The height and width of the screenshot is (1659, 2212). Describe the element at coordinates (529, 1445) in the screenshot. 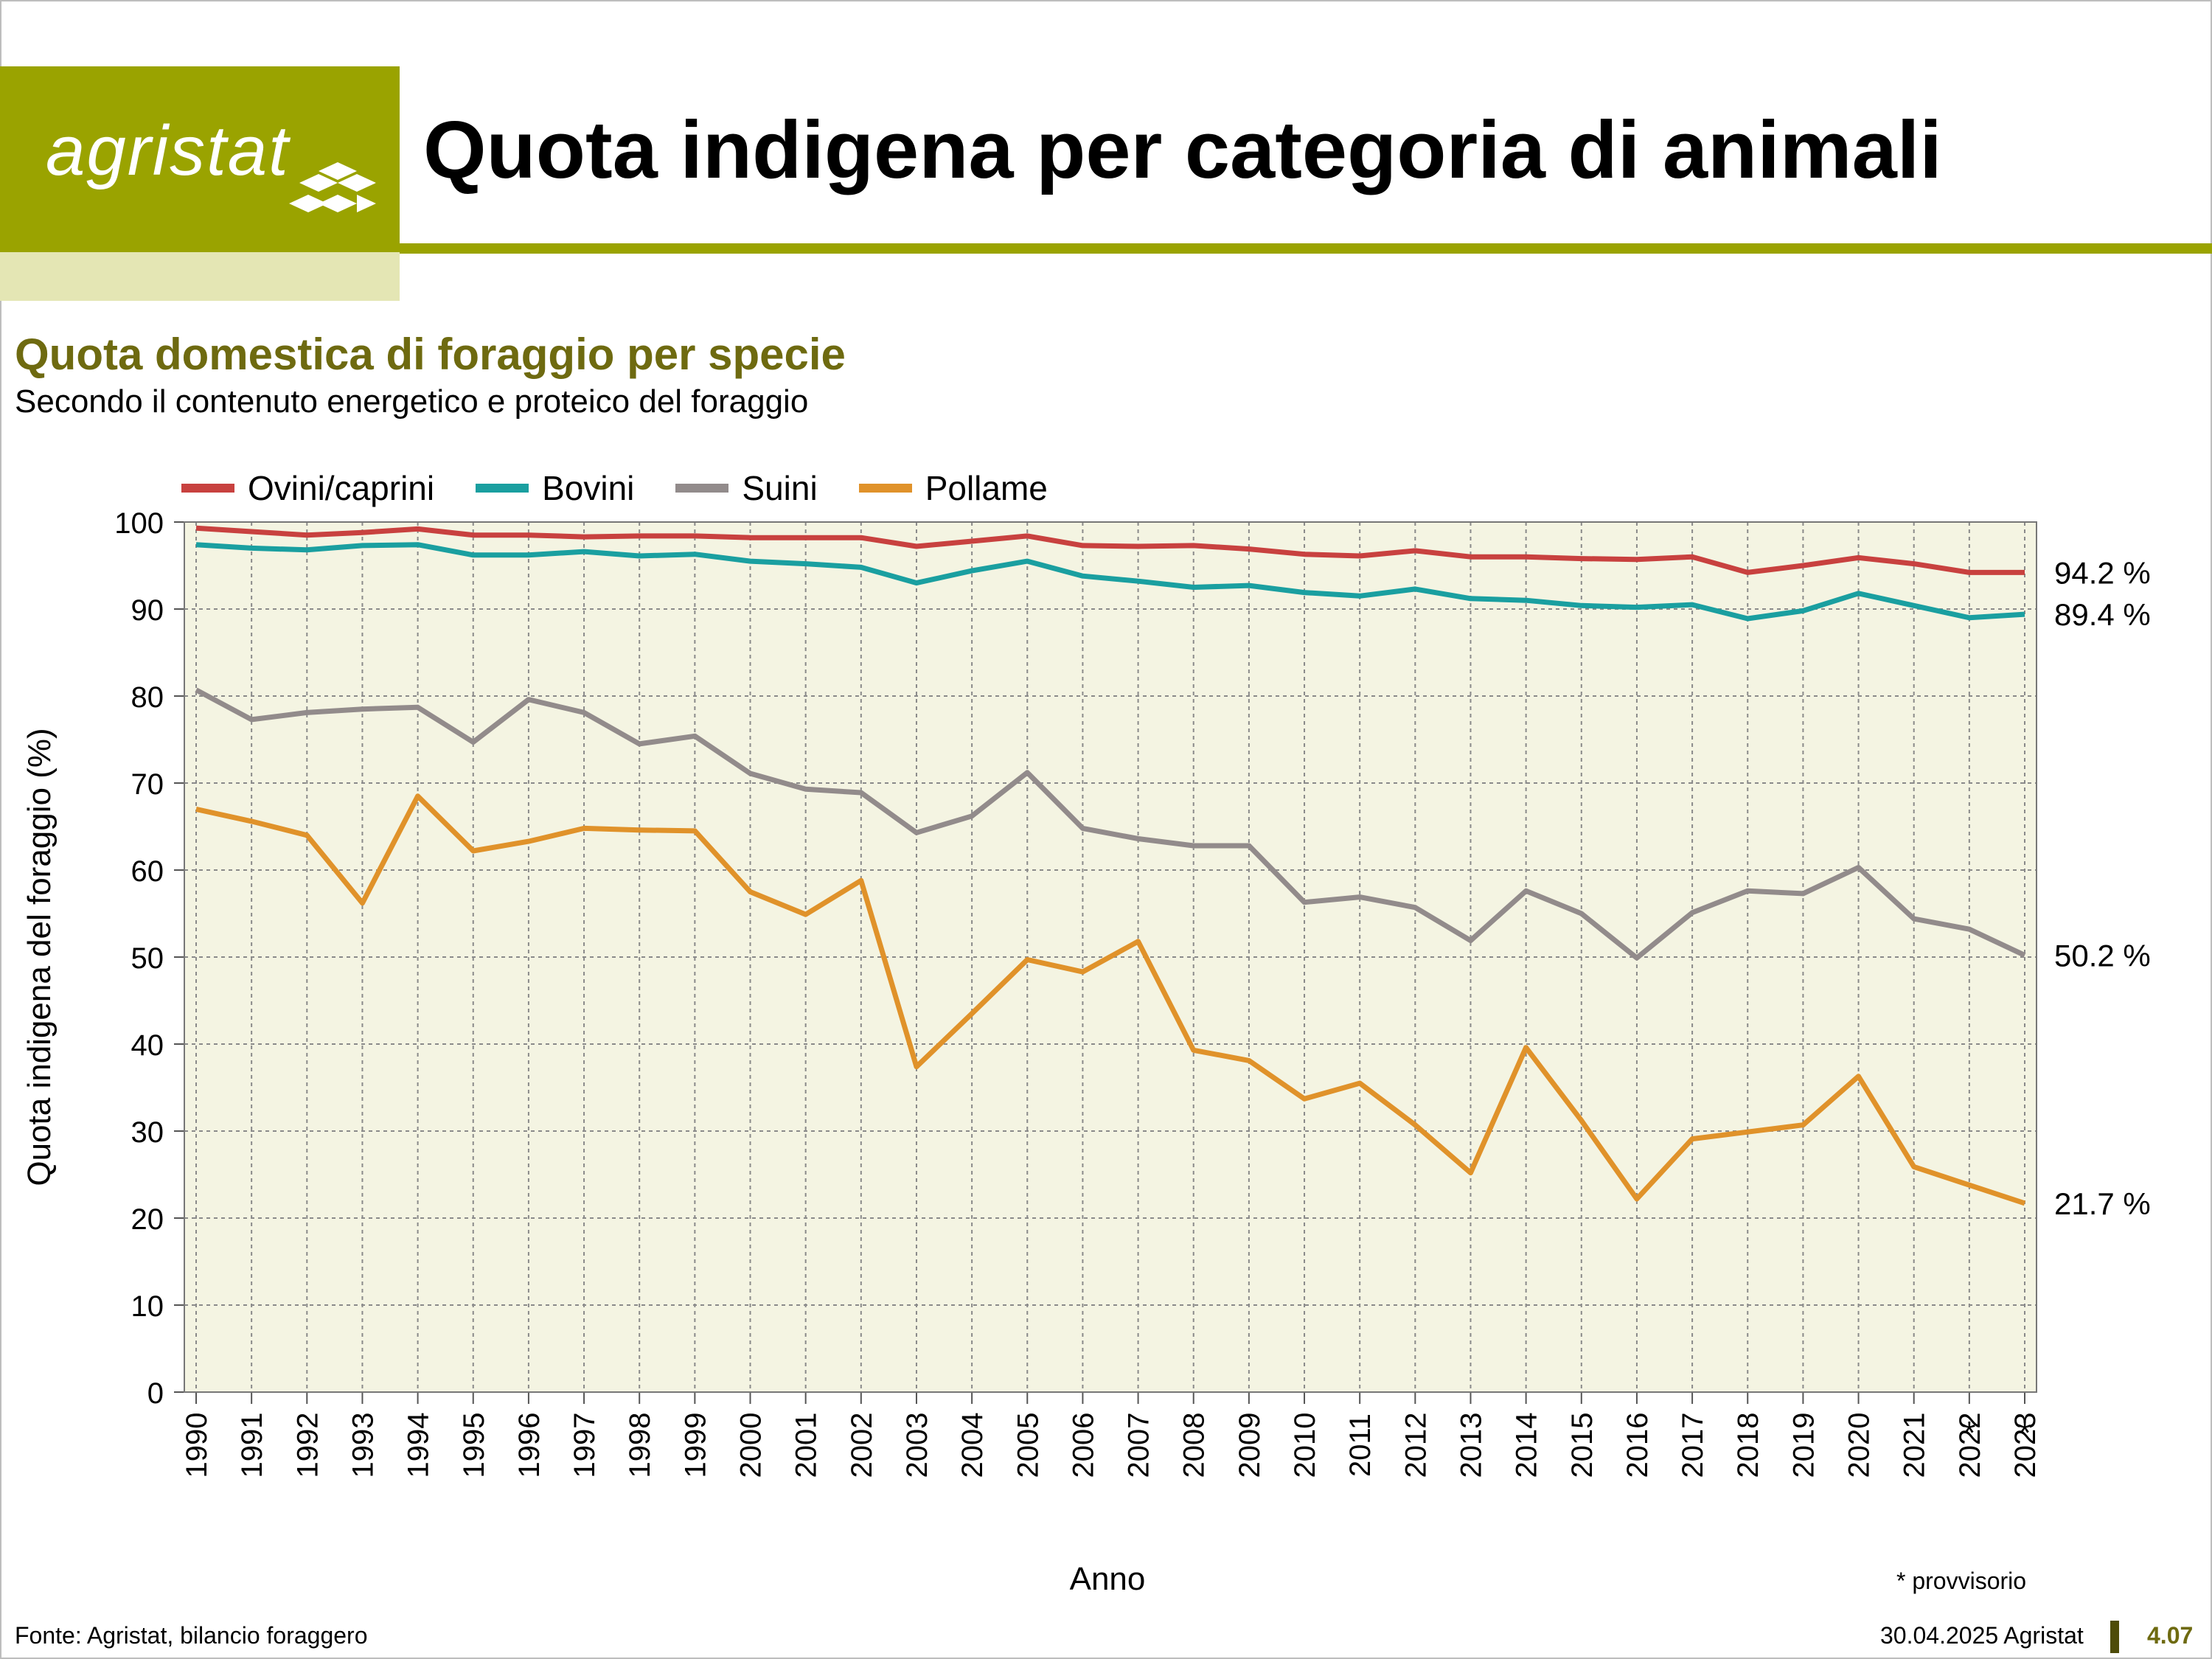

I see `x-tick-label: 1996` at that location.